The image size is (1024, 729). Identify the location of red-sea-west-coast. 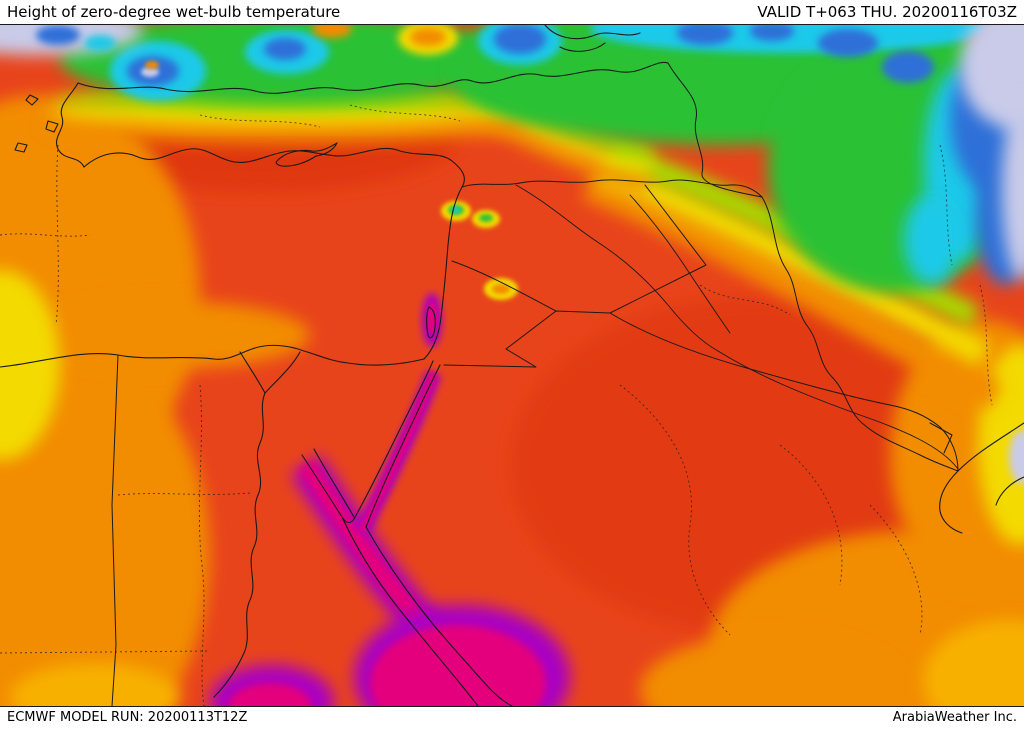
(410, 611).